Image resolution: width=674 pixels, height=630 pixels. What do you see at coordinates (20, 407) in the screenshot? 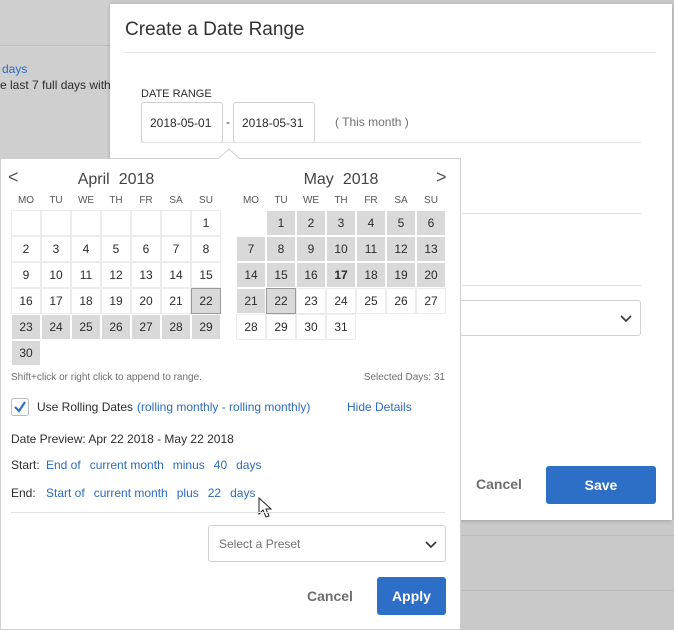
I see `checkbox` at bounding box center [20, 407].